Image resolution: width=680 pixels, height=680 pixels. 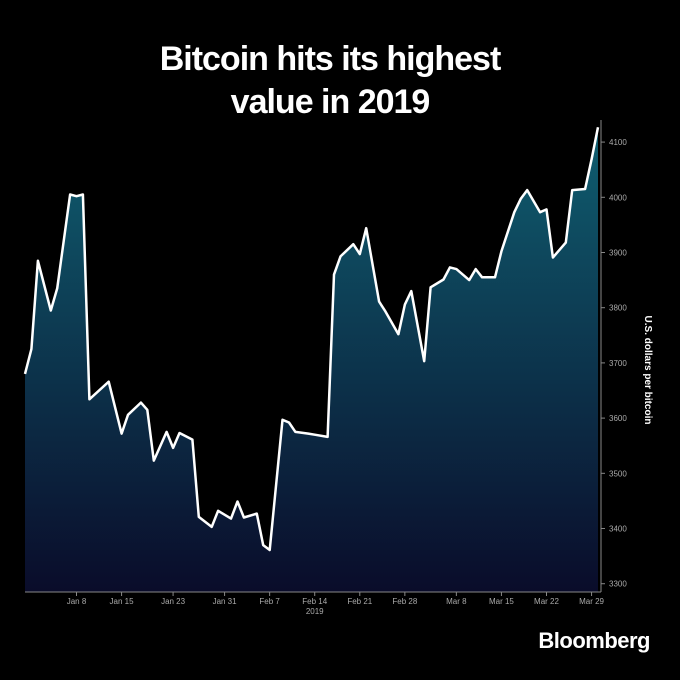 What do you see at coordinates (618, 142) in the screenshot?
I see `y-tick-label: 4100` at bounding box center [618, 142].